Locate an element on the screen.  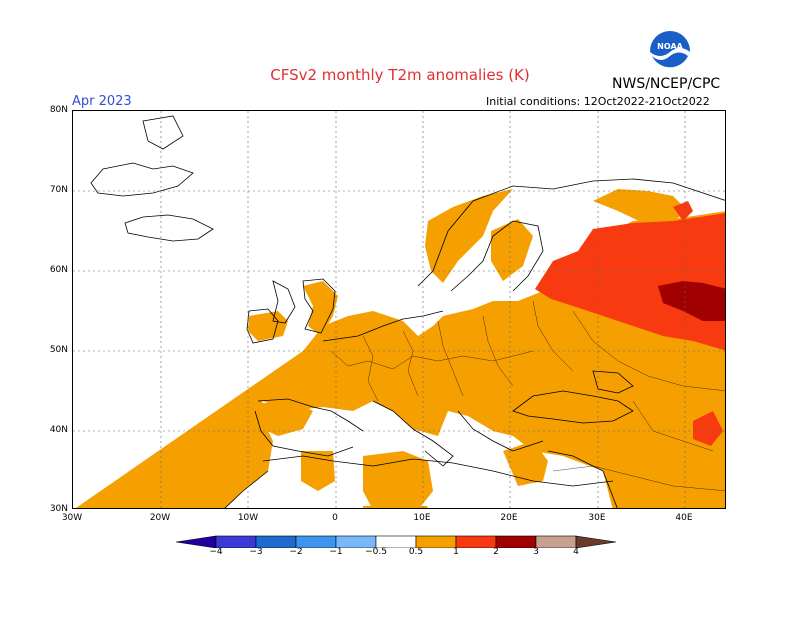
legend-label-05: 0.5 is located at coordinates (416, 552).